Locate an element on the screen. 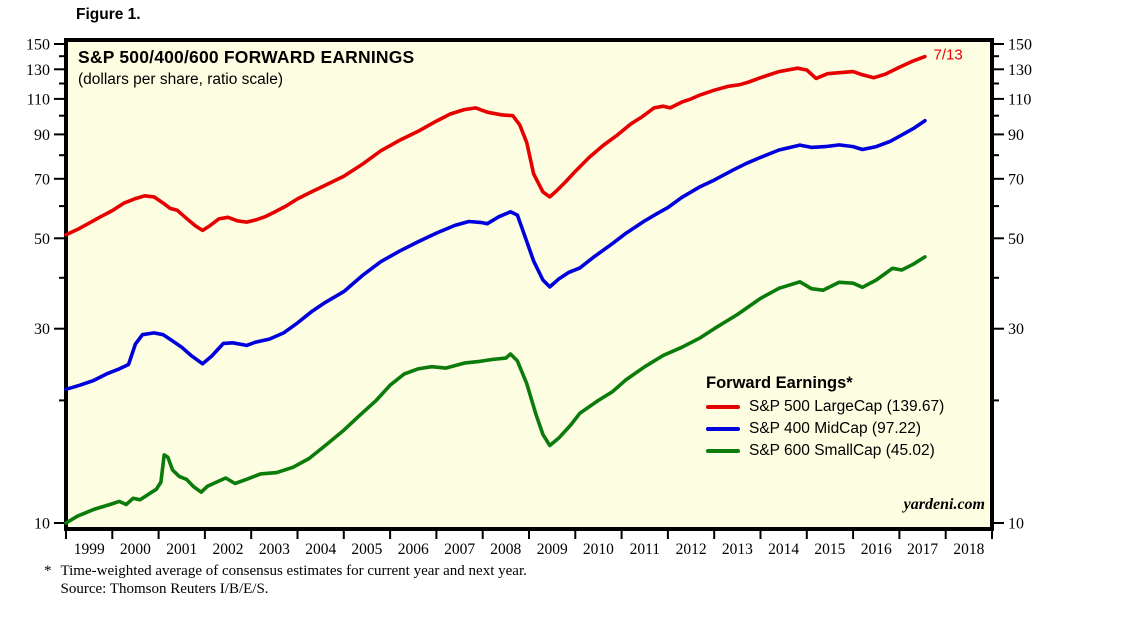 This screenshot has height=621, width=1138. x-axis-year-label: 2010 is located at coordinates (598, 549).